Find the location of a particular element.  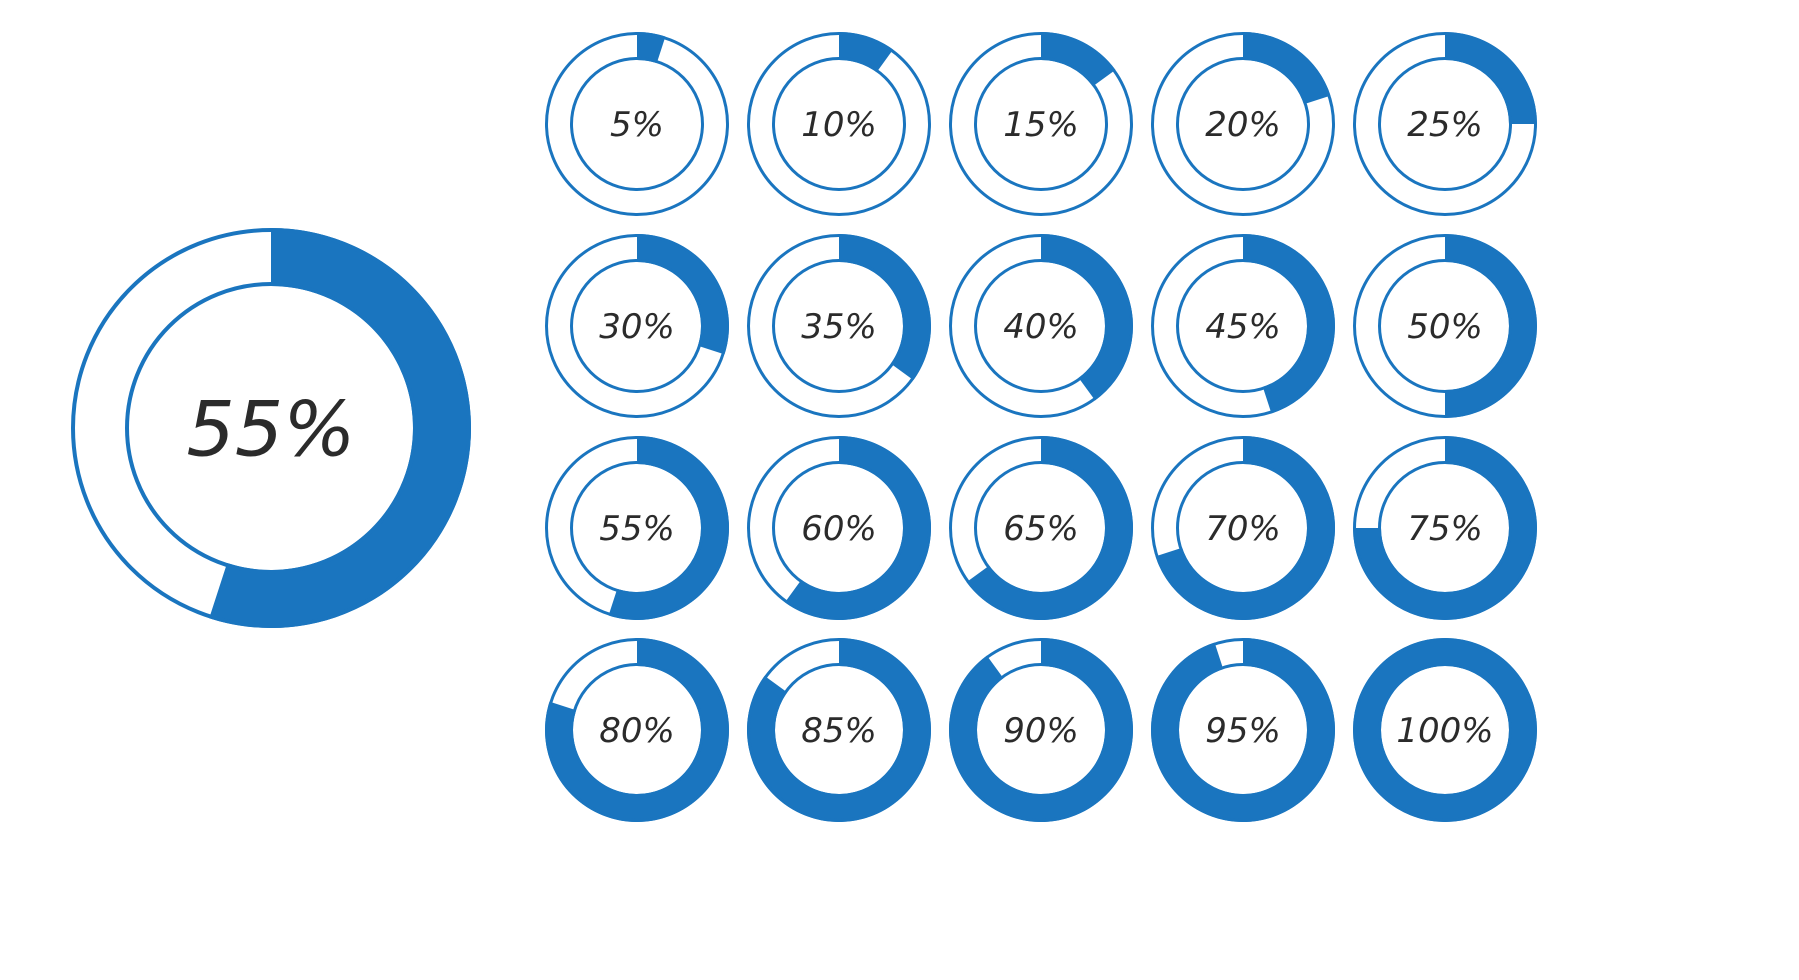

ring-percent-label: 100% is located at coordinates (1444, 731).